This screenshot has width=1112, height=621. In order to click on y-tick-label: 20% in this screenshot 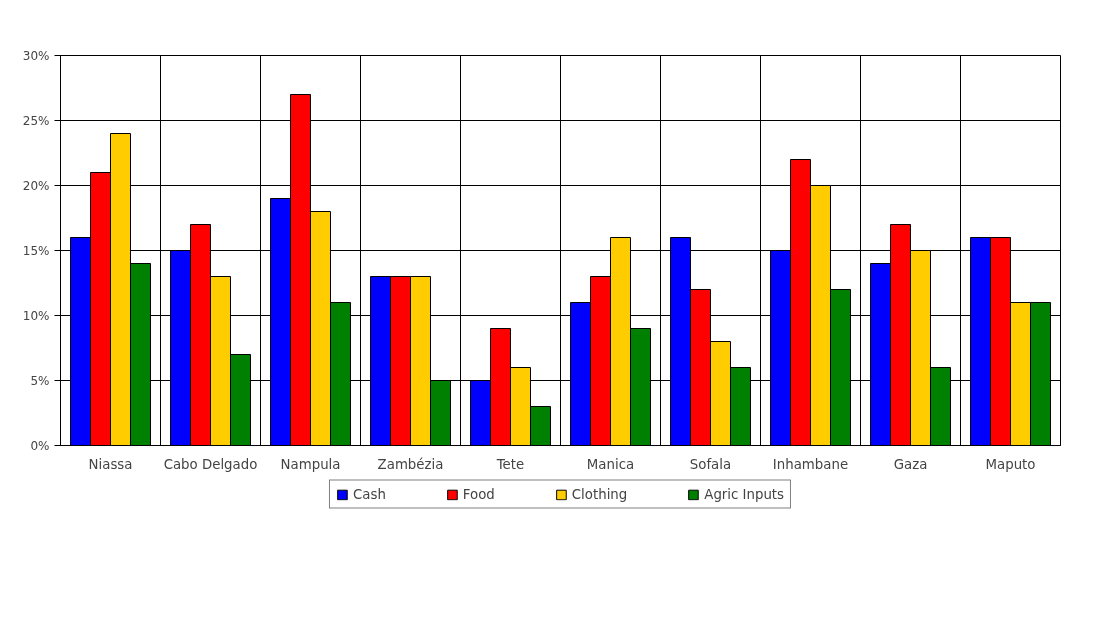, I will do `click(36, 185)`.